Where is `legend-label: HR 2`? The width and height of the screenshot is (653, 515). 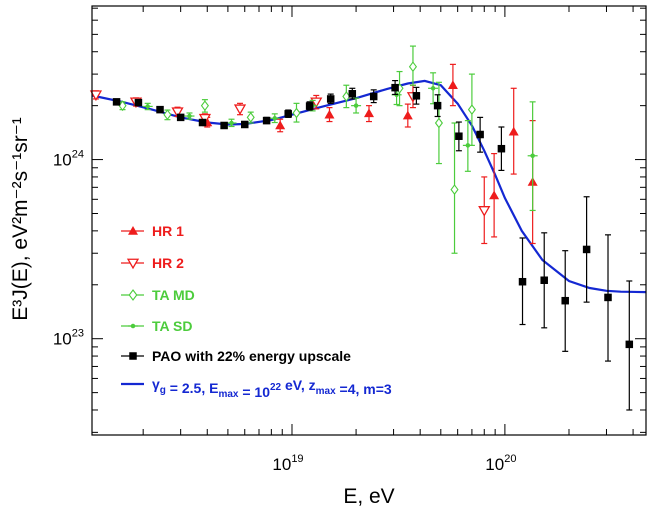 legend-label: HR 2 is located at coordinates (168, 263).